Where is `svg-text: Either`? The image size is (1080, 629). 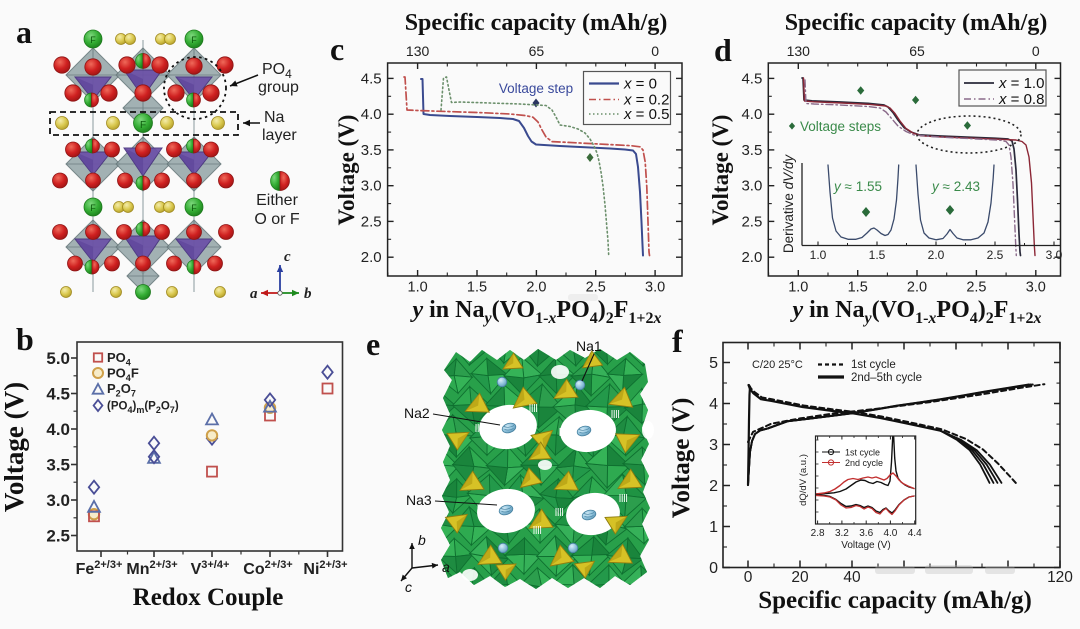
svg-text: Either is located at coordinates (277, 200).